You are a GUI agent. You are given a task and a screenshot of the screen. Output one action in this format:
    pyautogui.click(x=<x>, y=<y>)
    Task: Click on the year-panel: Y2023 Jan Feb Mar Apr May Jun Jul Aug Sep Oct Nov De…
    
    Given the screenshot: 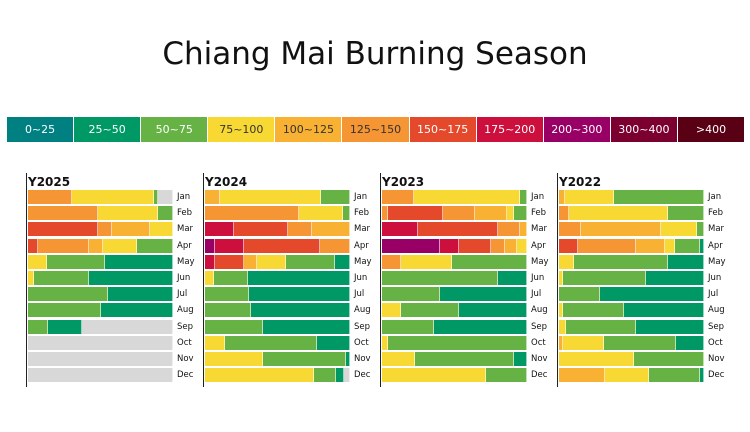 What is the action you would take?
    pyautogui.click(x=467, y=280)
    